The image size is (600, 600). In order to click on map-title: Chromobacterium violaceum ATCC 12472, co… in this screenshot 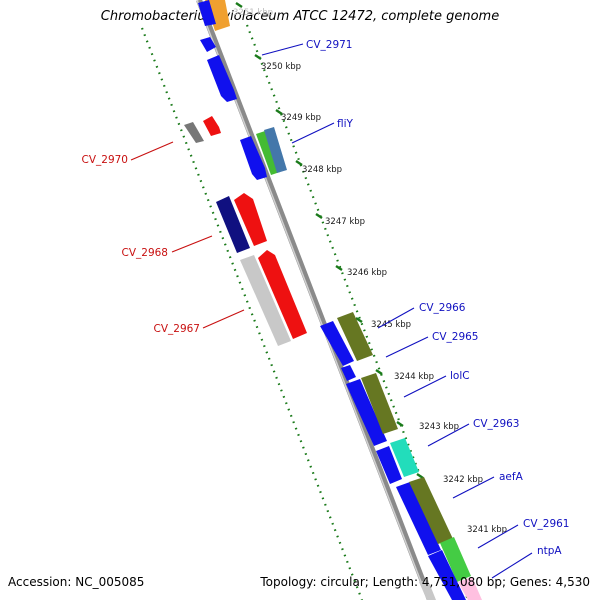, I will do `click(300, 16)`.